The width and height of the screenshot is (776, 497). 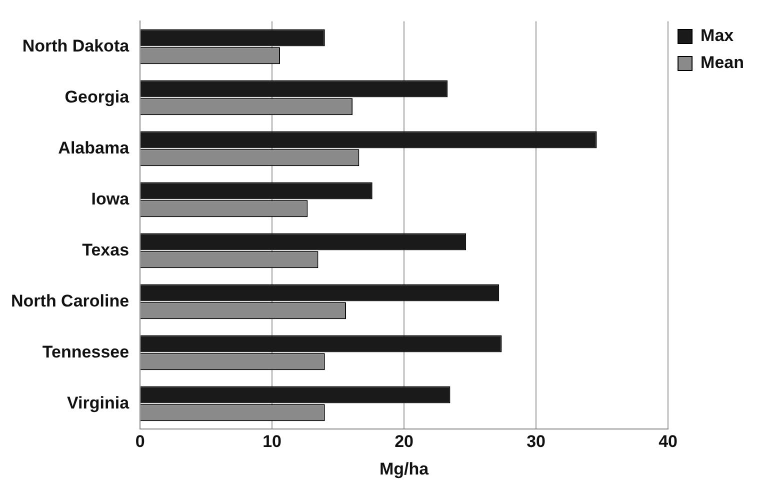 What do you see at coordinates (98, 402) in the screenshot?
I see `y-tick-label: Virginia` at bounding box center [98, 402].